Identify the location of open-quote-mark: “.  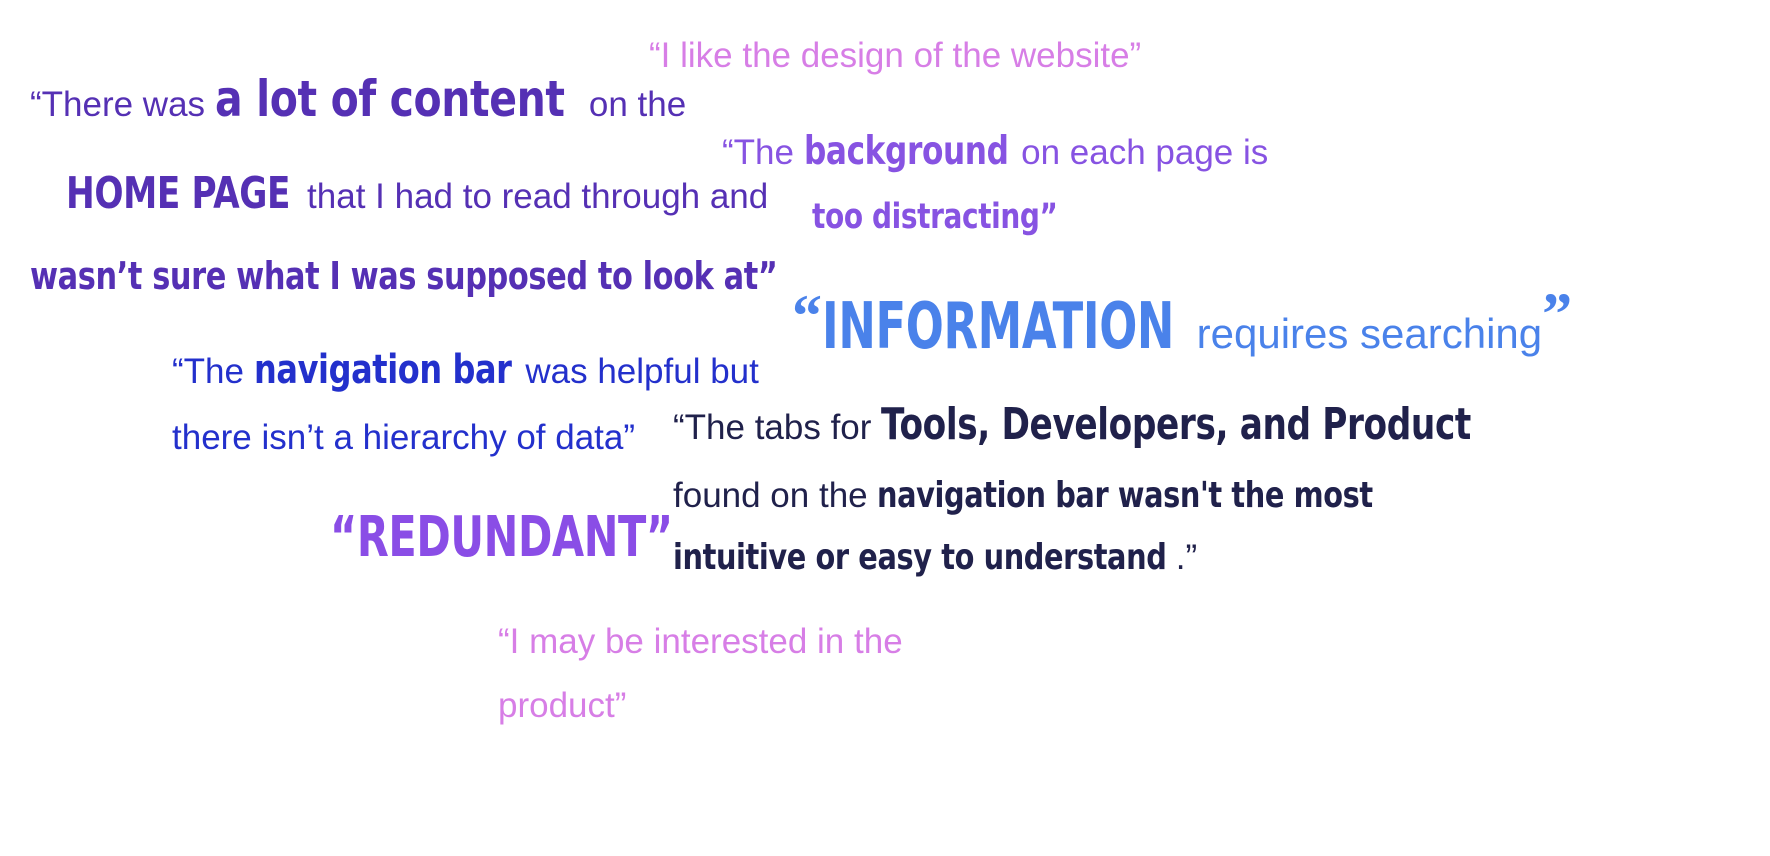
(807, 316).